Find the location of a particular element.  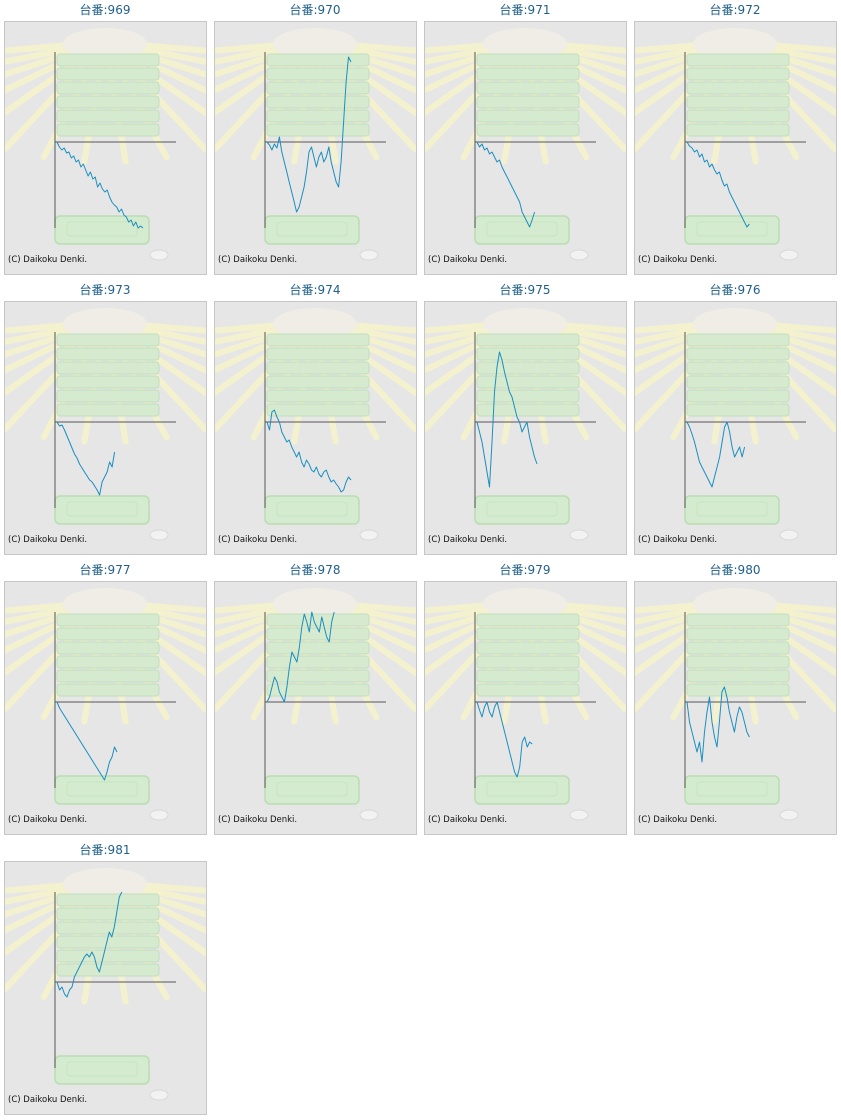

machine-cell: 台番:972 (C) Daikoku Denki. is located at coordinates (735, 140).